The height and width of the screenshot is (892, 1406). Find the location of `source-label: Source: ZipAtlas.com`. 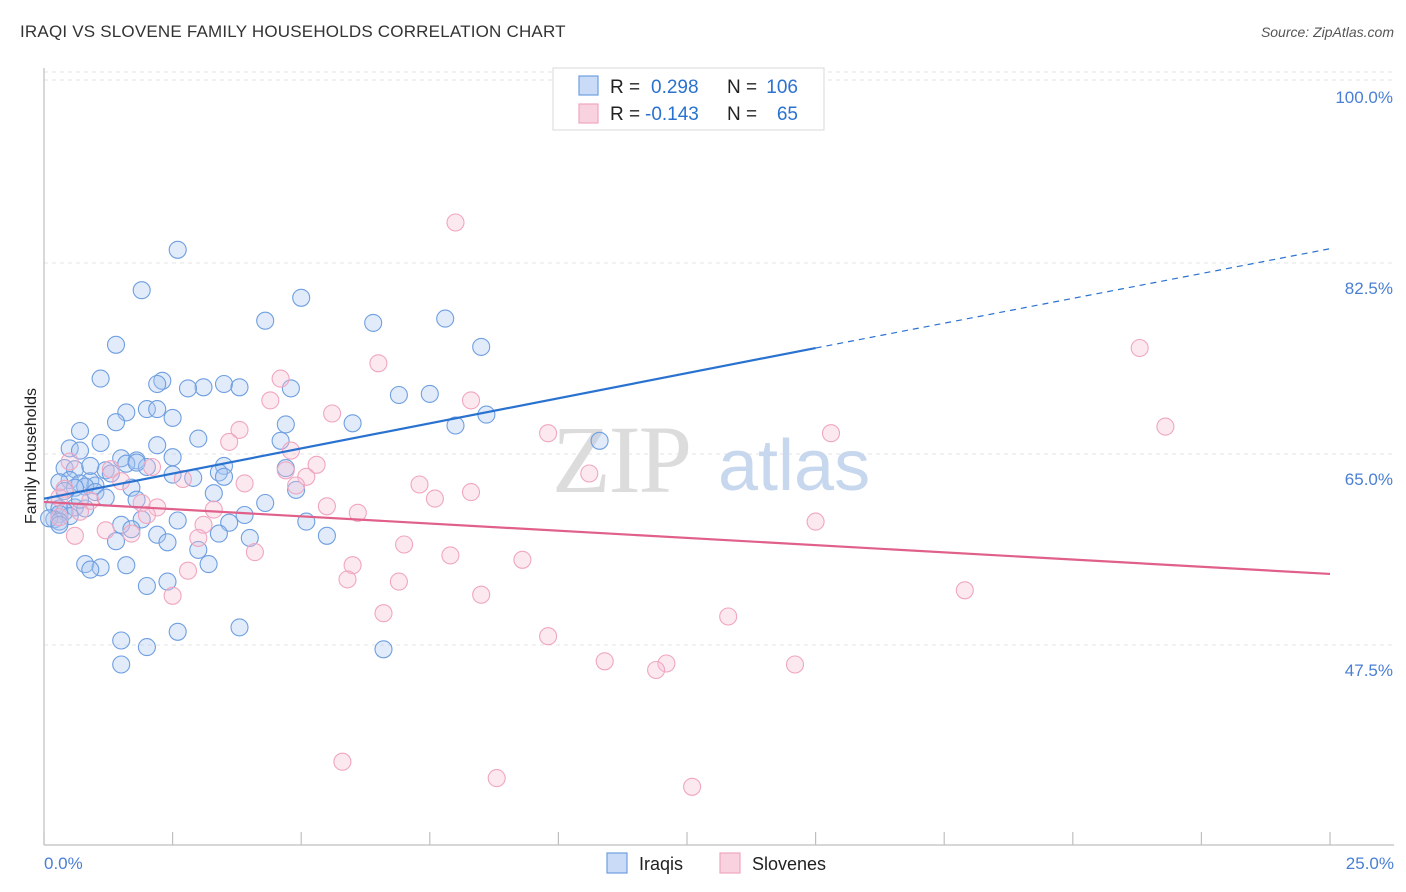

source-label: Source: ZipAtlas.com is located at coordinates (1327, 32).